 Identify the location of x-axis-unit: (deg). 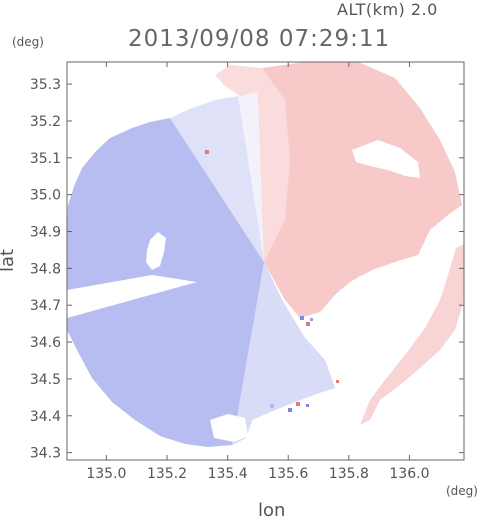
(462, 491).